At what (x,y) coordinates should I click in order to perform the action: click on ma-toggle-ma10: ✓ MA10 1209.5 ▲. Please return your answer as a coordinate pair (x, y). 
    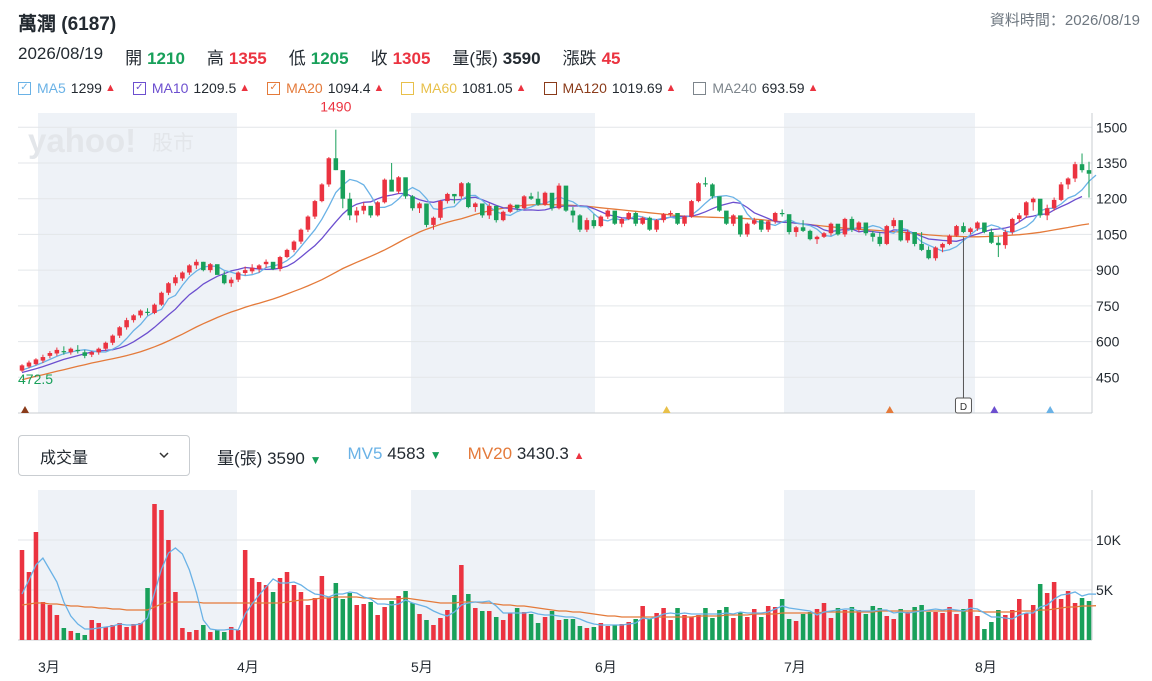
    Looking at the image, I should click on (191, 88).